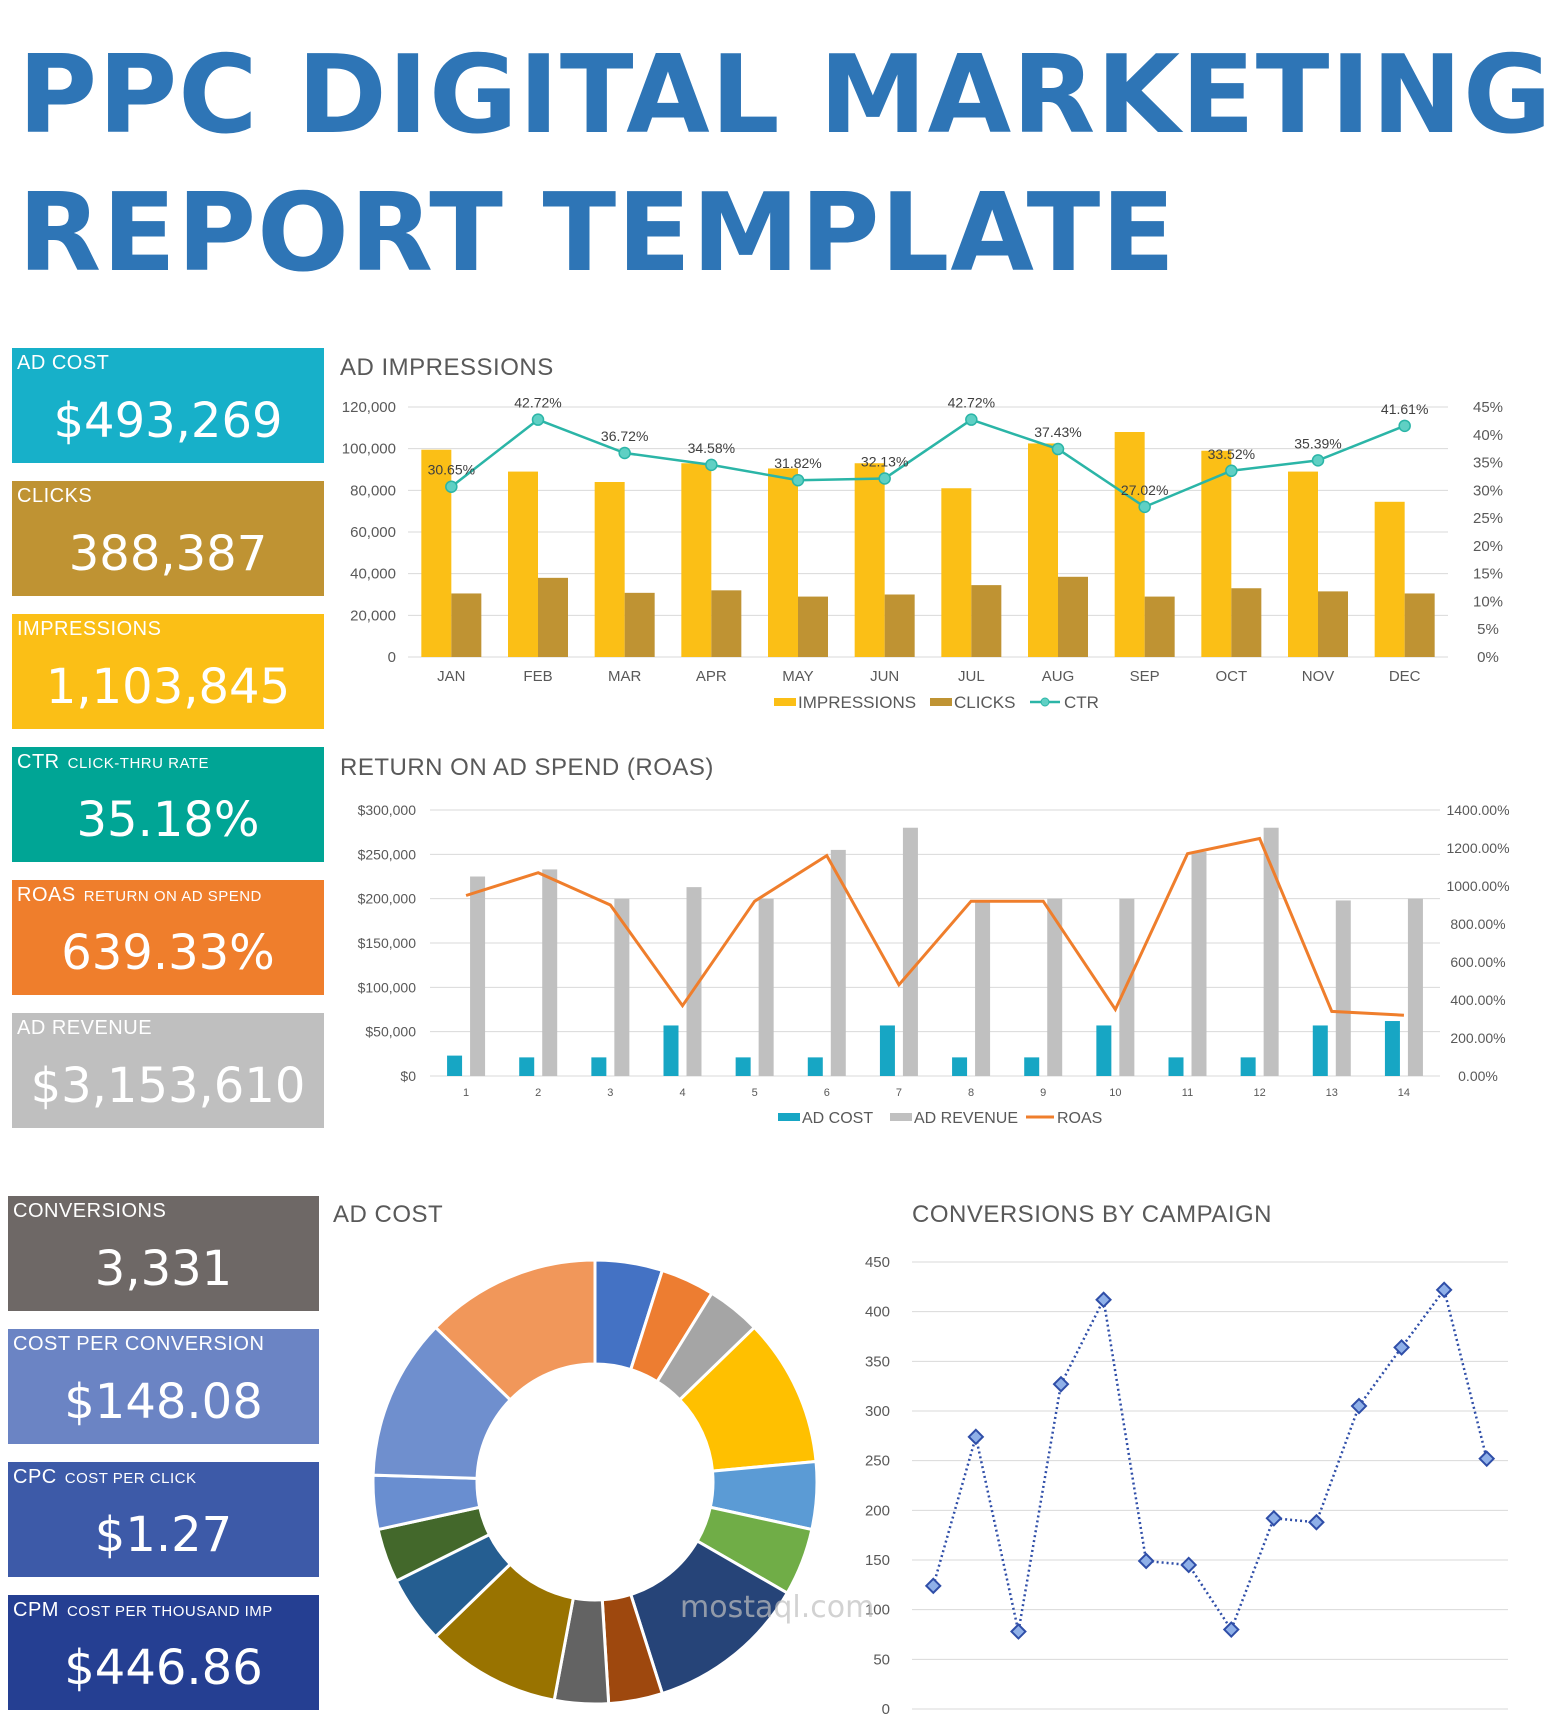 This screenshot has height=1715, width=1548. What do you see at coordinates (1186, 1484) in the screenshot?
I see `conversions-line-chart: 0 50 100 150 200 250 300 350 400 450` at bounding box center [1186, 1484].